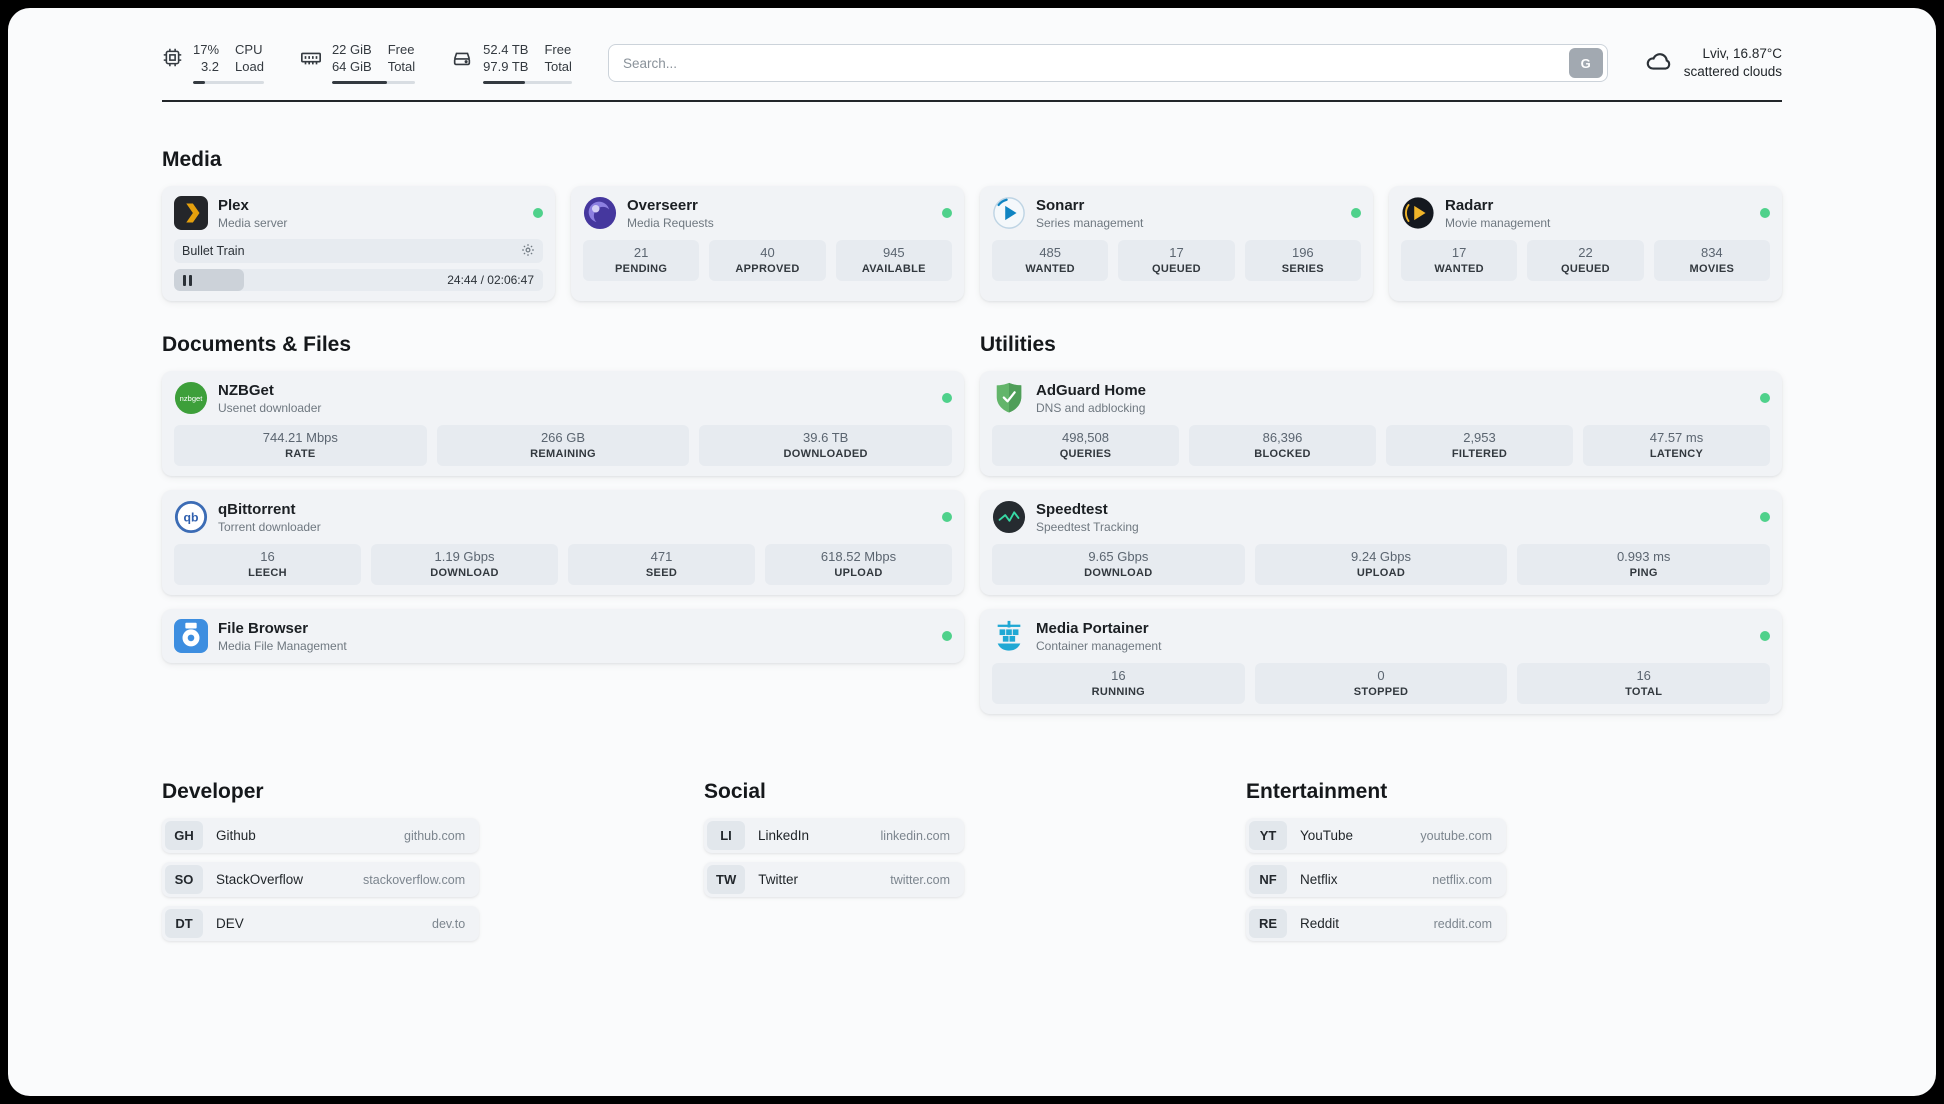 This screenshot has width=1944, height=1104. What do you see at coordinates (826, 445) in the screenshot?
I see `stat-downloaded: 39.6 TB DOWNLOADED` at bounding box center [826, 445].